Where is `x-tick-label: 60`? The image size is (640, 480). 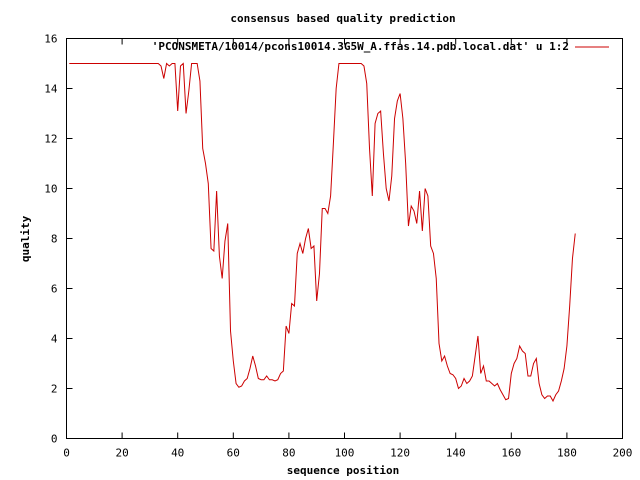
x-tick-label: 60 is located at coordinates (233, 453).